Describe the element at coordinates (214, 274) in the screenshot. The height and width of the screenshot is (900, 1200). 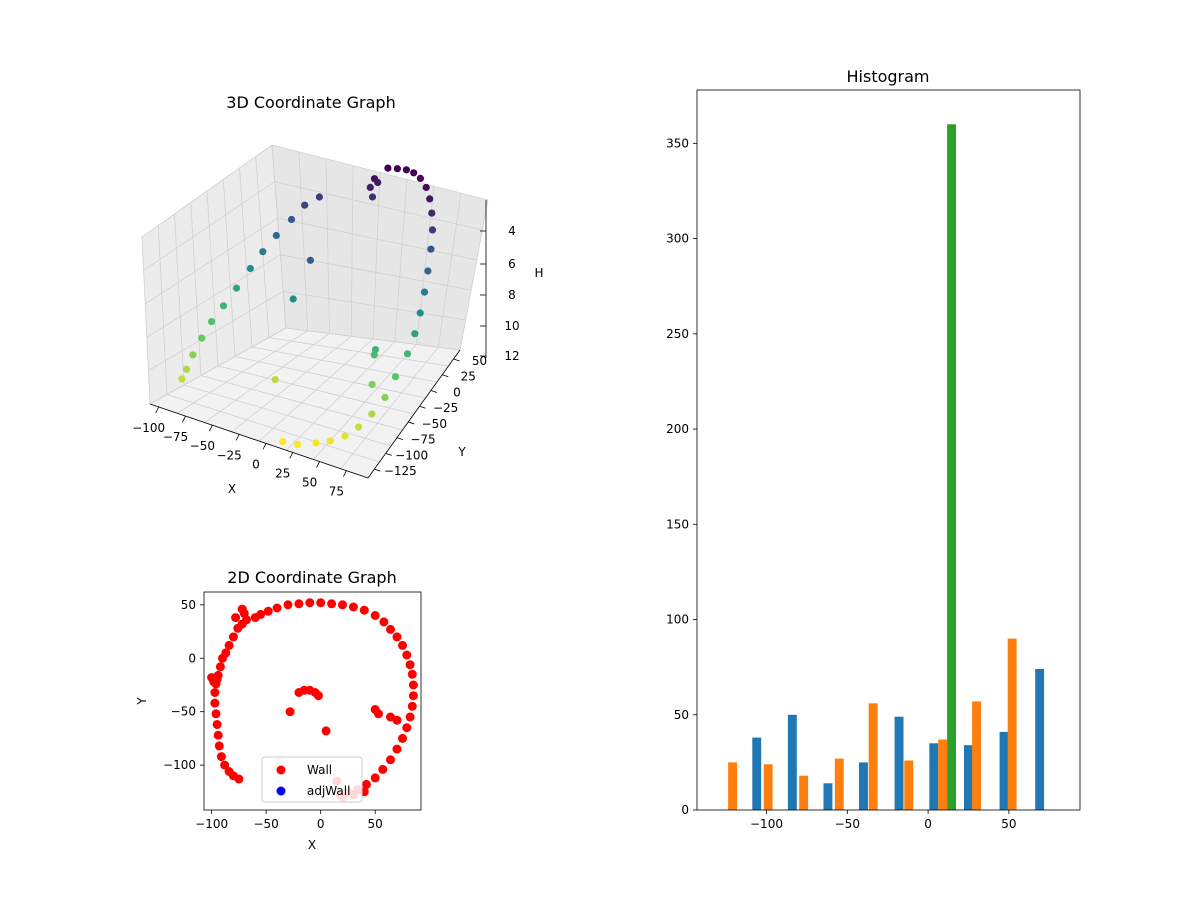
I see `pane-left-wall` at that location.